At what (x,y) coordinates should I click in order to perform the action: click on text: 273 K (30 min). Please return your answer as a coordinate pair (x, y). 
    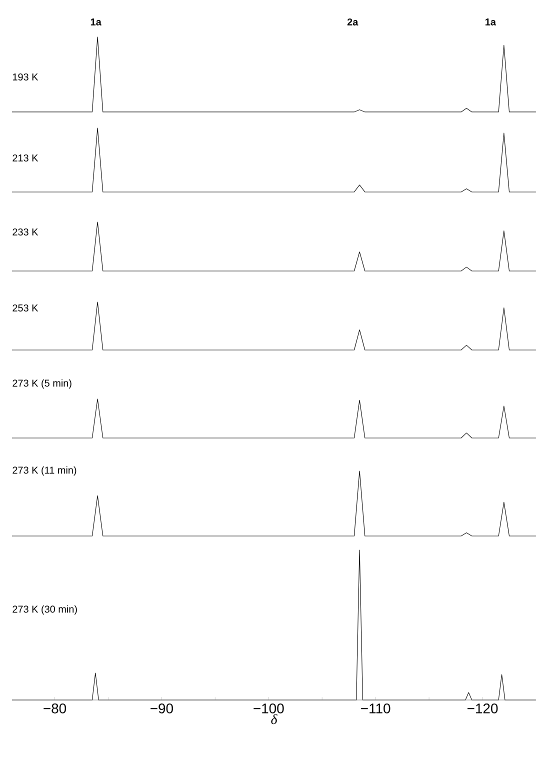
    Looking at the image, I should click on (44, 610).